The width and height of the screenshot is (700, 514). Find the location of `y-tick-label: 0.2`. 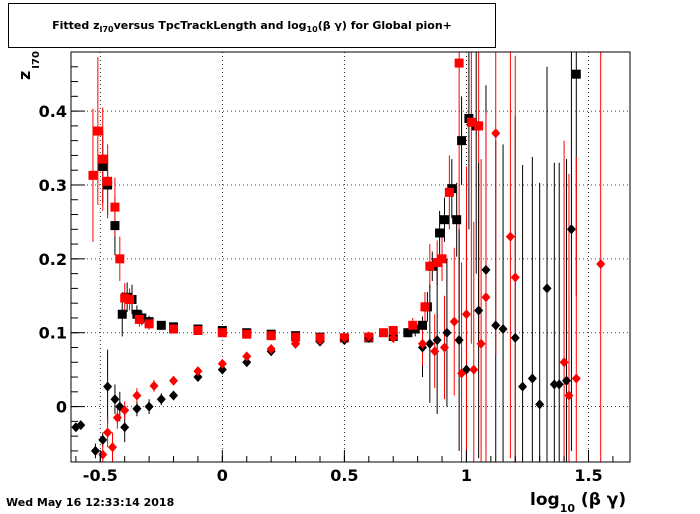

y-tick-label: 0.2 is located at coordinates (53, 259).